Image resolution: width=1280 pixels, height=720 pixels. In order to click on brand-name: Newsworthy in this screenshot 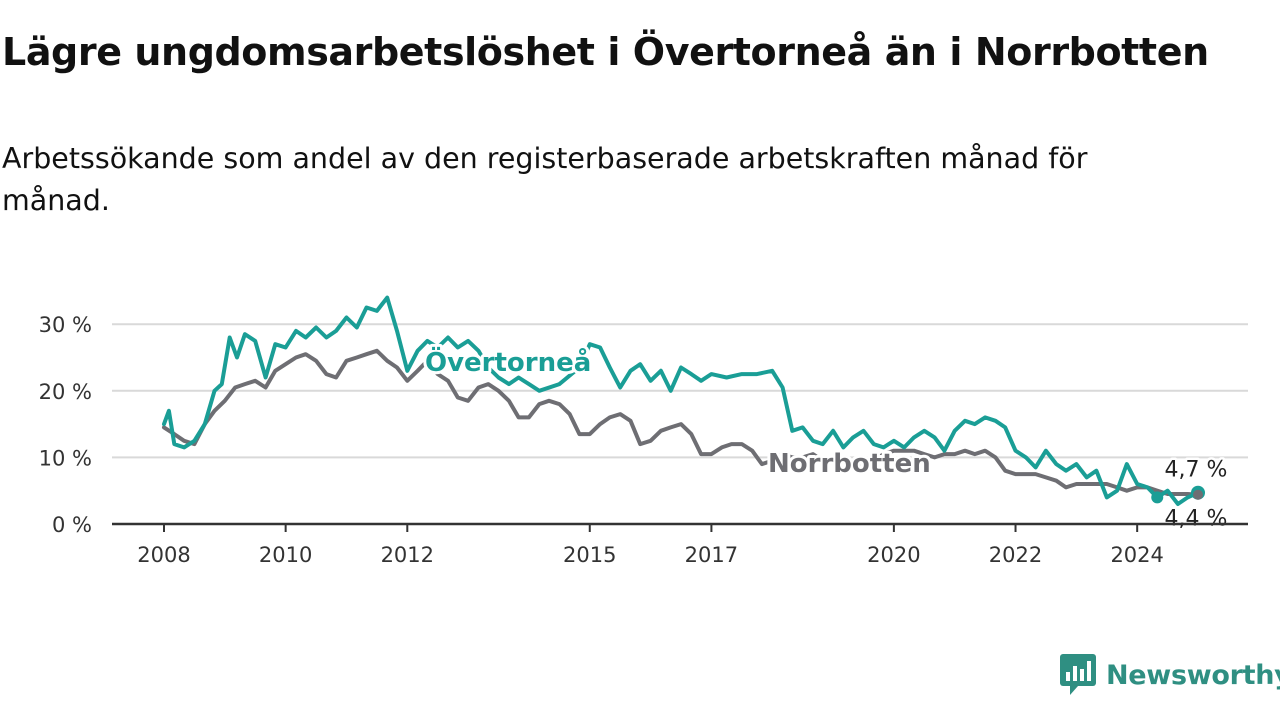, I will do `click(1193, 675)`.